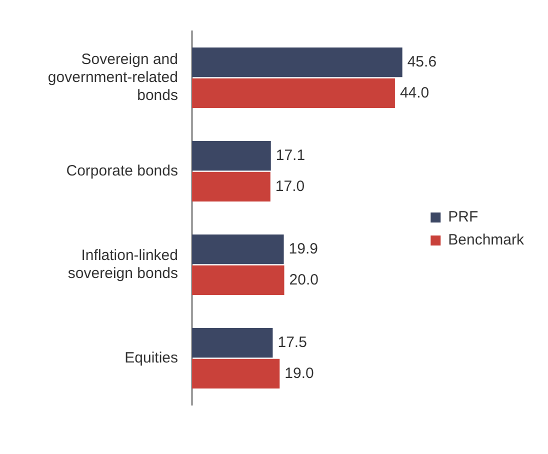 Image resolution: width=548 pixels, height=454 pixels. What do you see at coordinates (463, 217) in the screenshot?
I see `legend-label: PRF` at bounding box center [463, 217].